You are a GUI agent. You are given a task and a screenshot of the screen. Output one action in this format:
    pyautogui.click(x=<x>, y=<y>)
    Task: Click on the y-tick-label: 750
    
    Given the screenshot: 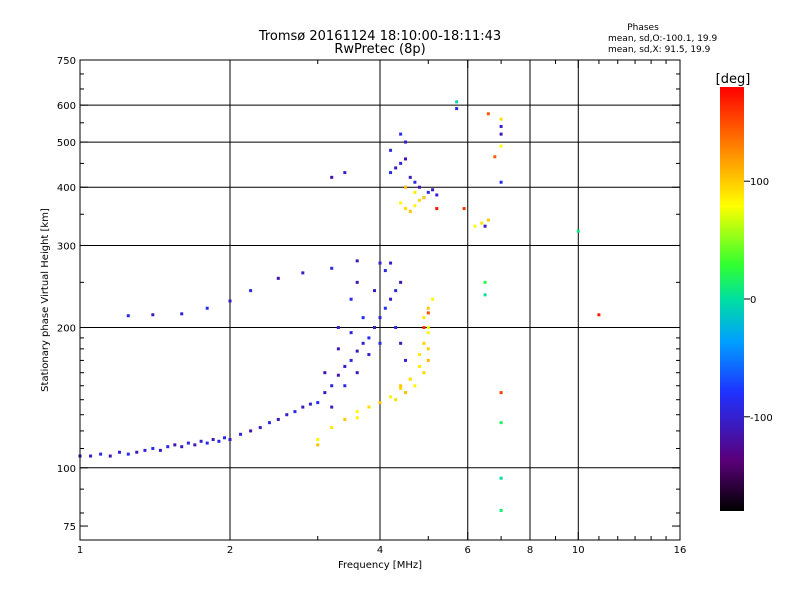 What is the action you would take?
    pyautogui.click(x=66, y=61)
    